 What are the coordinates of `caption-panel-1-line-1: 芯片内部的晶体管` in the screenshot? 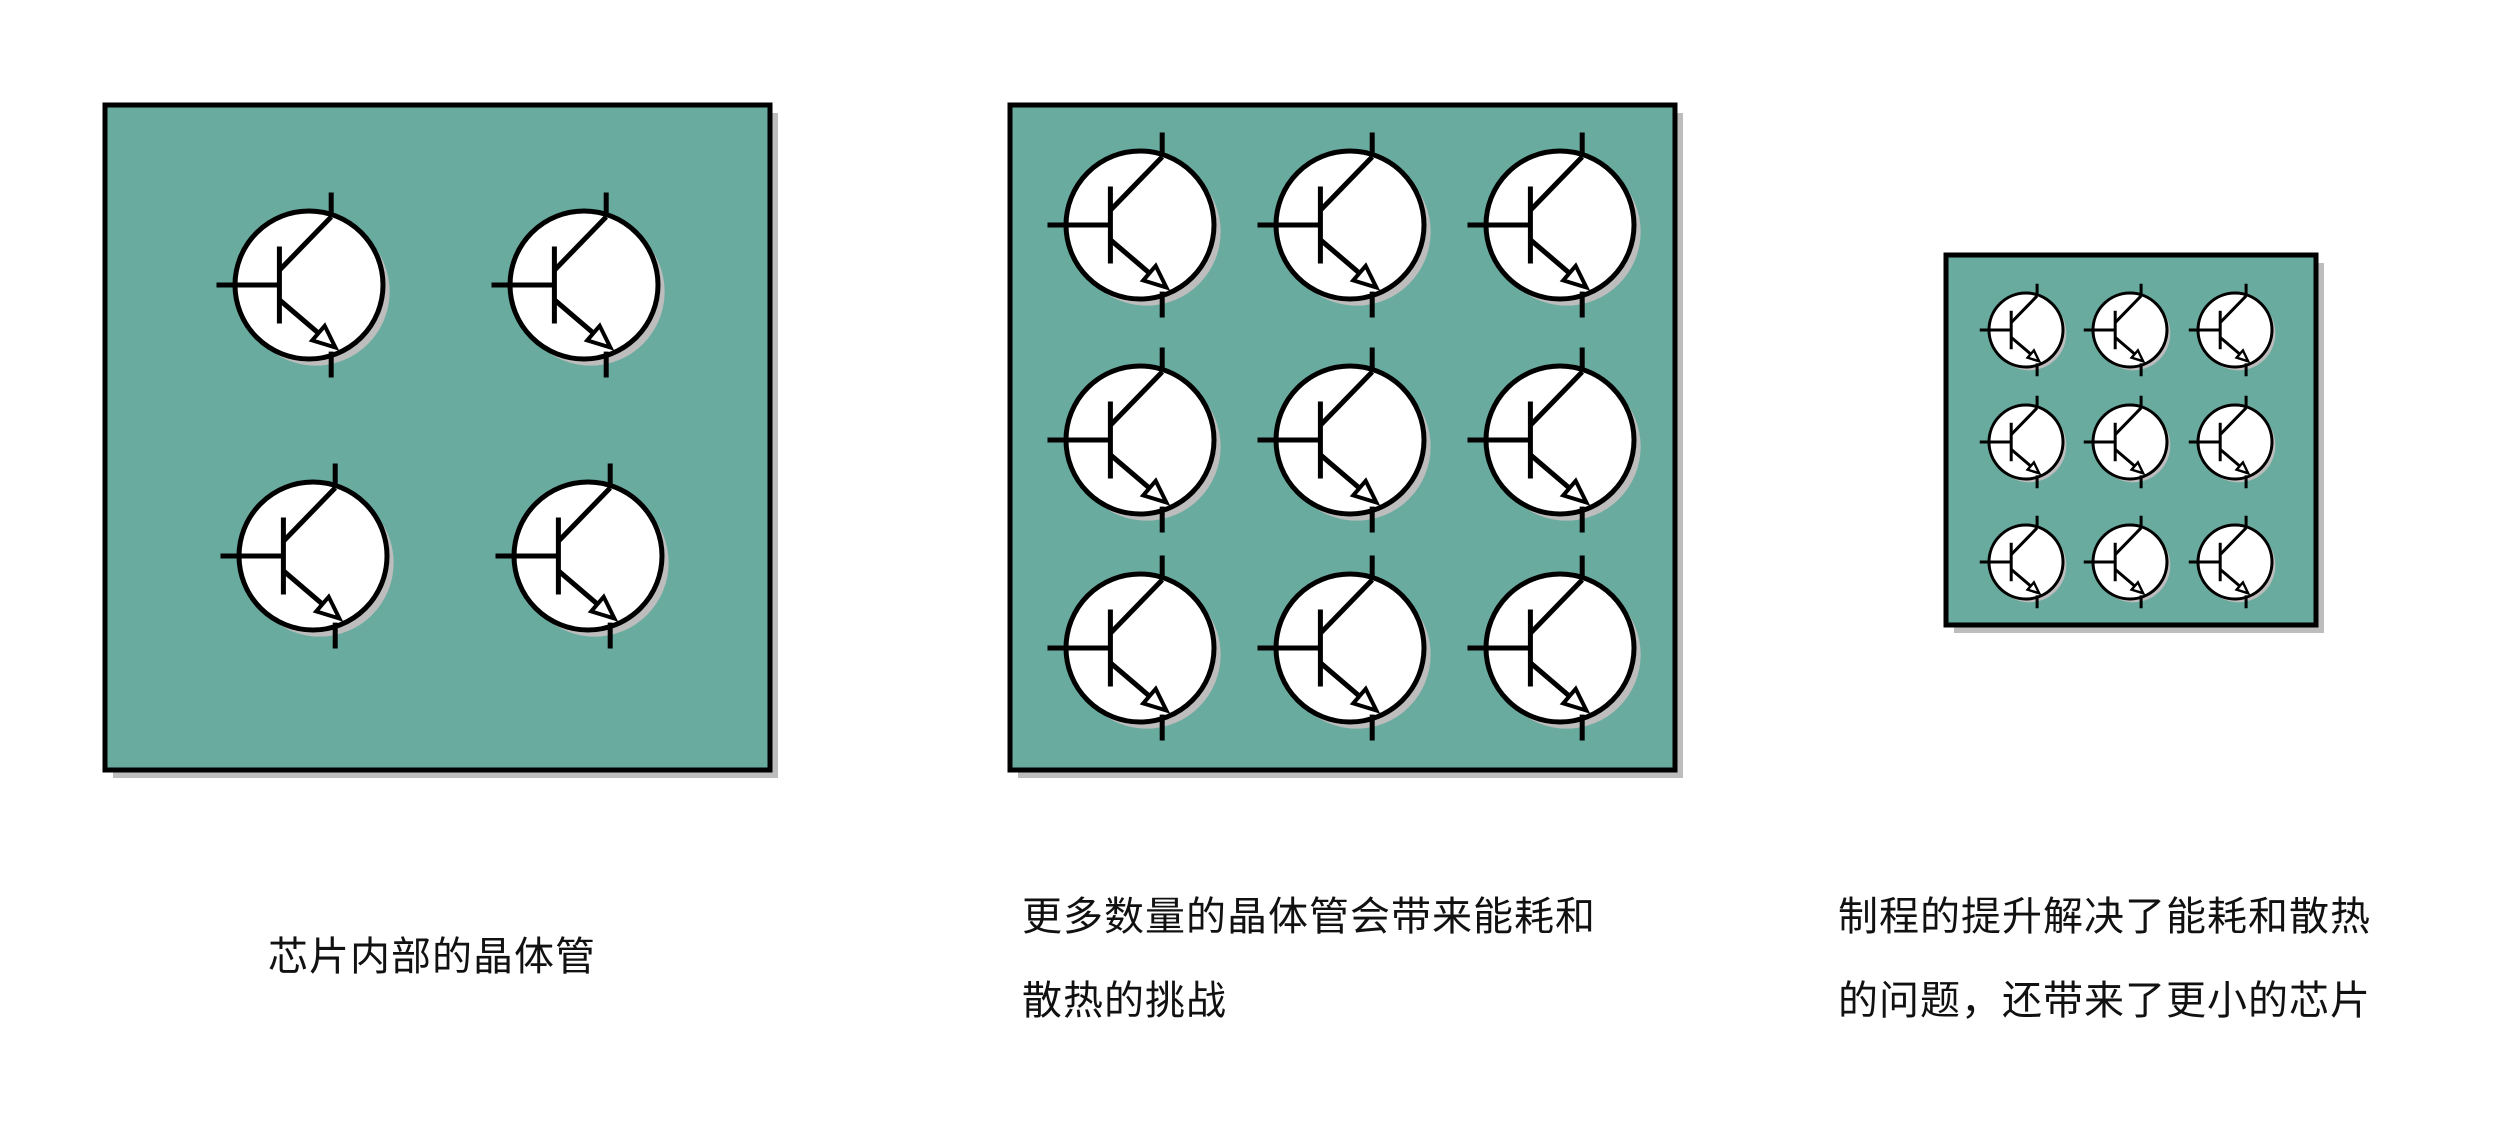 It's located at (432, 957).